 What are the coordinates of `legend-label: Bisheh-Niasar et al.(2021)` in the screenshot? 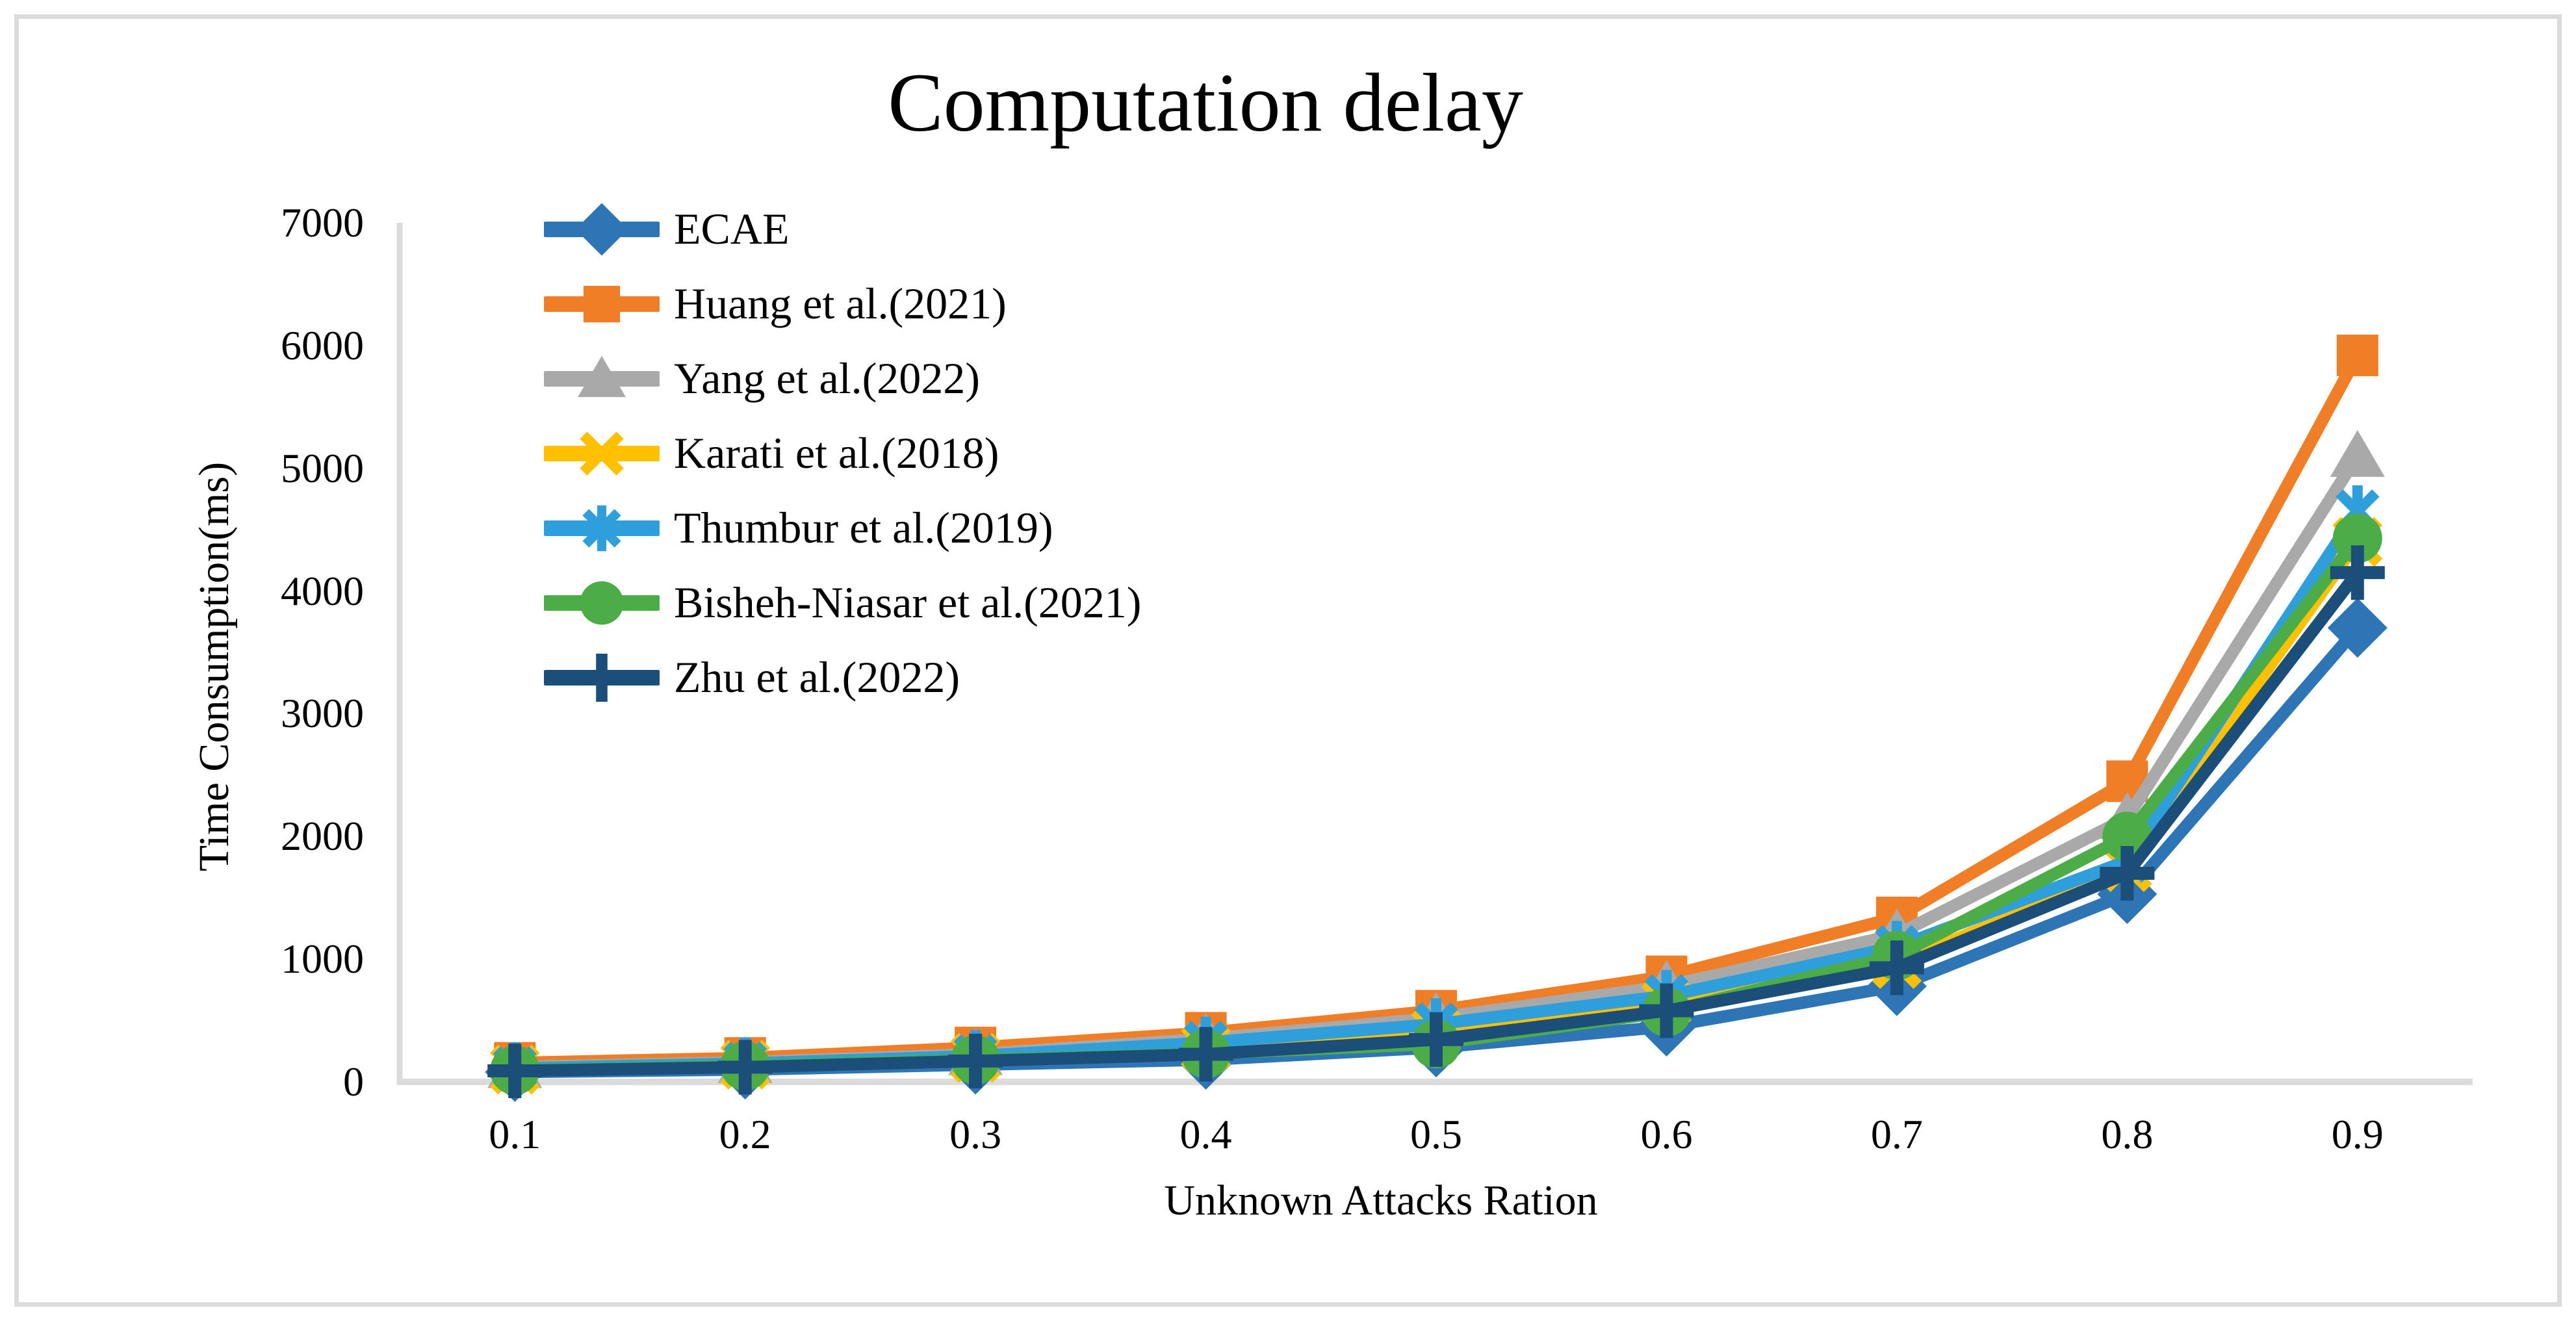 It's located at (908, 602).